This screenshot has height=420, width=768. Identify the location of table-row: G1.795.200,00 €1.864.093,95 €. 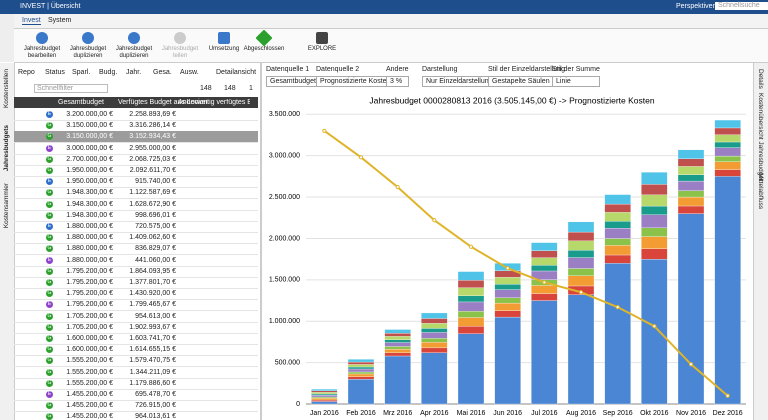
(136, 272).